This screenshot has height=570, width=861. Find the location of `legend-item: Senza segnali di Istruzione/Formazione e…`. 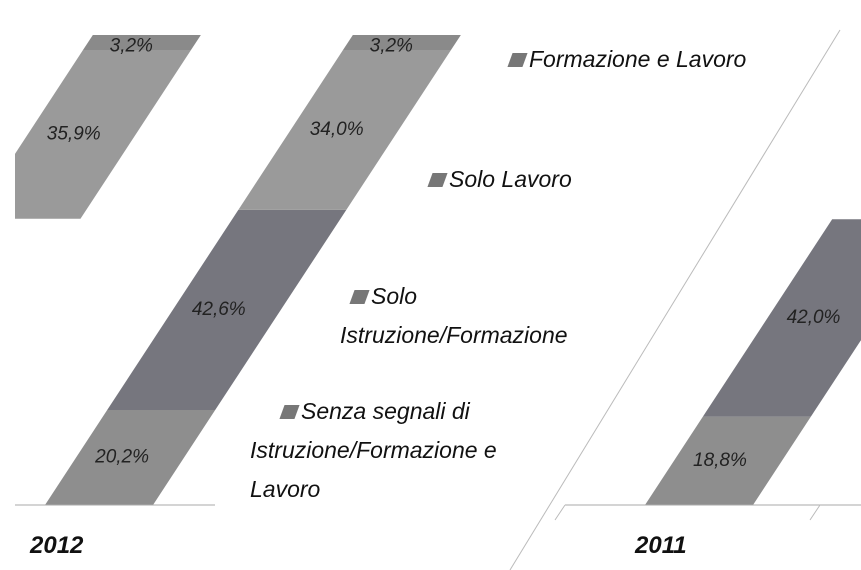

legend-item: Senza segnali di Istruzione/Formazione e… is located at coordinates (410, 450).